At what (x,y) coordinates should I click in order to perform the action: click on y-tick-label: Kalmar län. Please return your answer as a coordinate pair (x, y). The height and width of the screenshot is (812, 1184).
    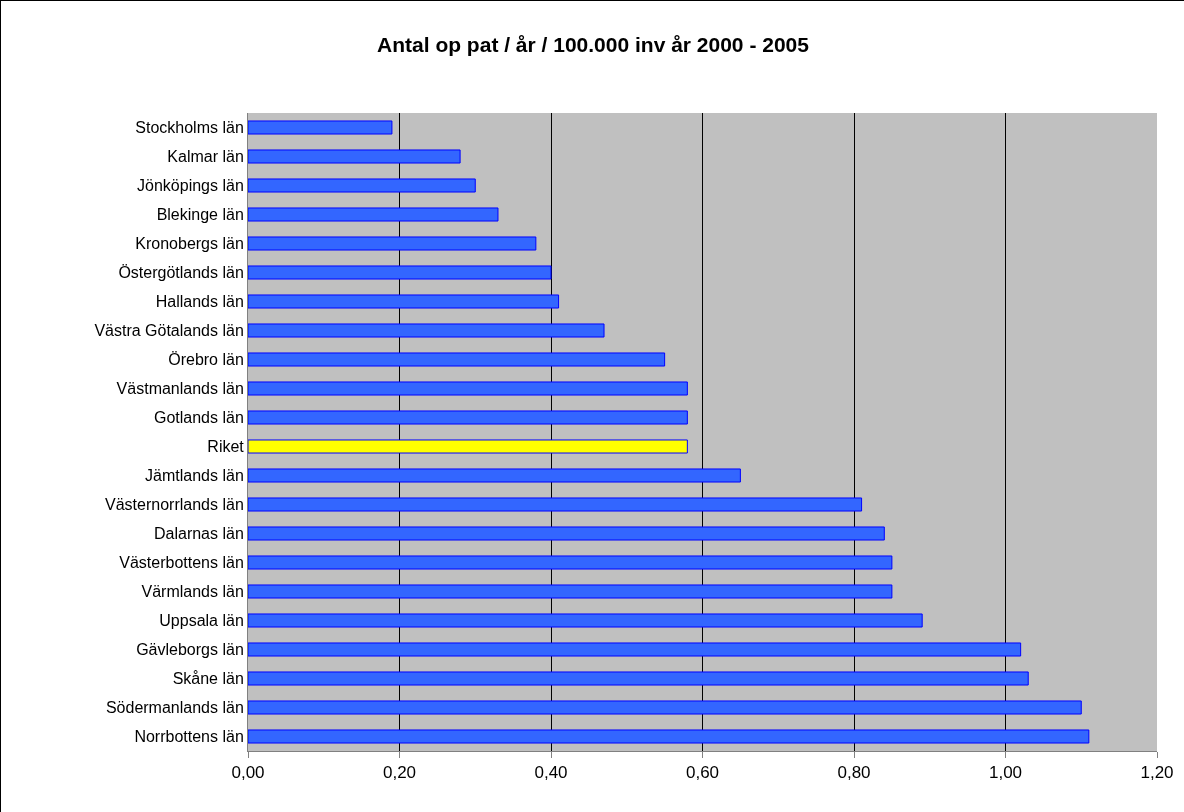
    Looking at the image, I should click on (205, 157).